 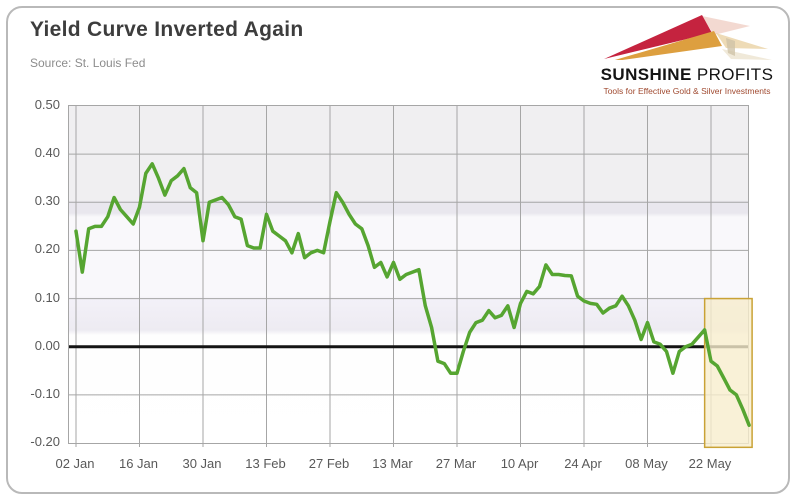 I want to click on source-label: Source: St. Louis Fed, so click(x=88, y=63).